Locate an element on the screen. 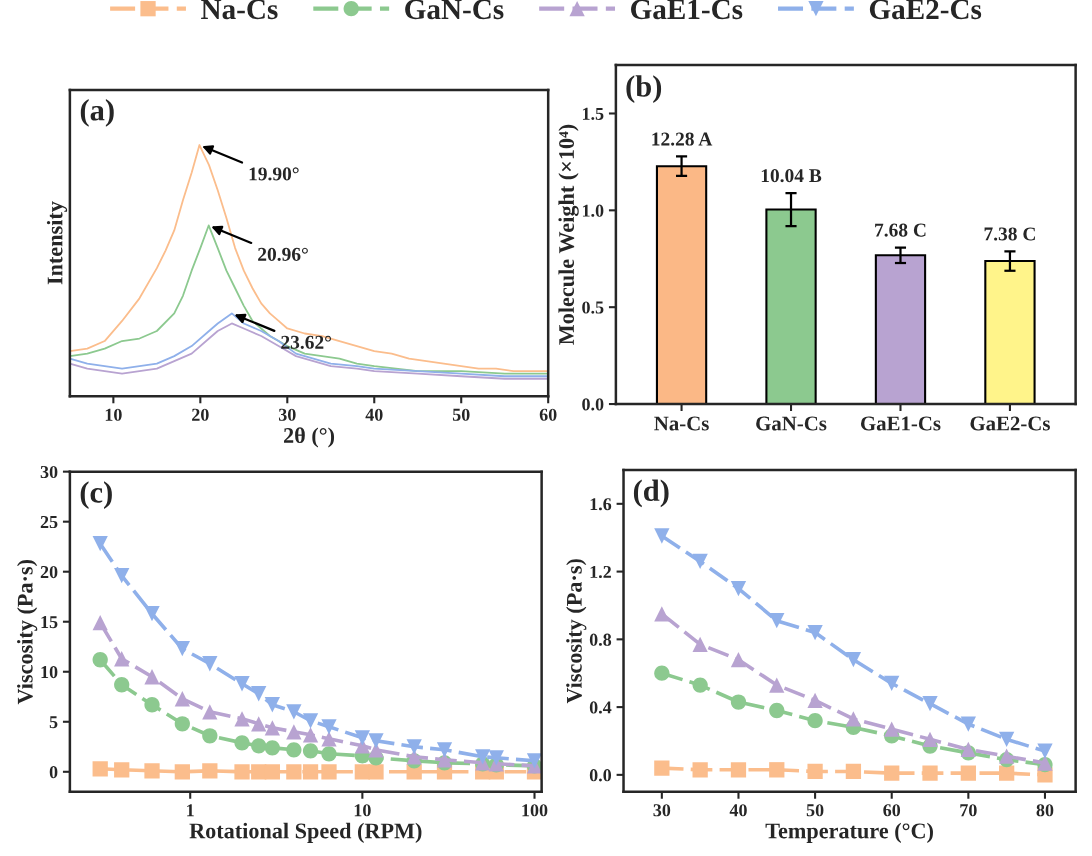 This screenshot has width=1092, height=856. x-tick-label: 70 is located at coordinates (968, 810).